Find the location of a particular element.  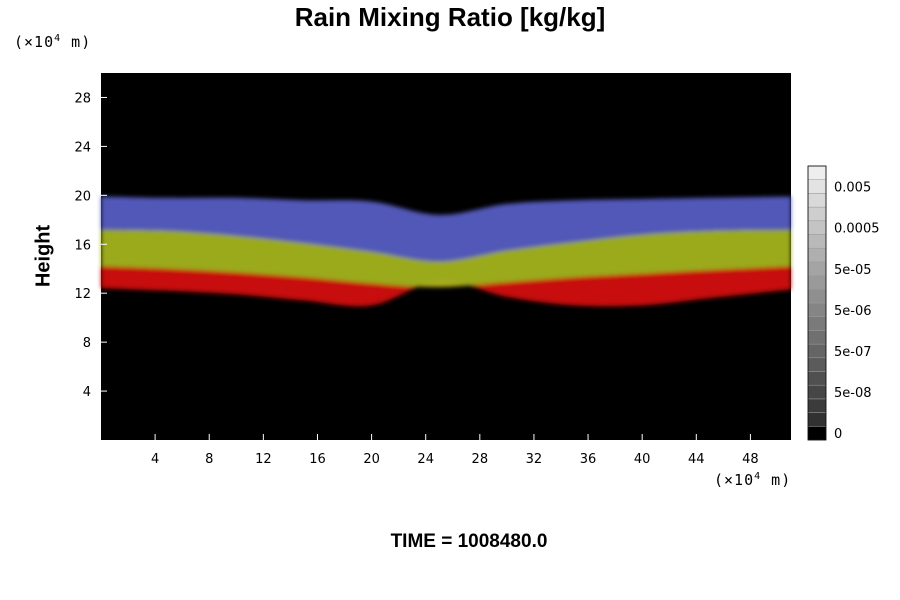

x-tick-label: 48 is located at coordinates (750, 459).